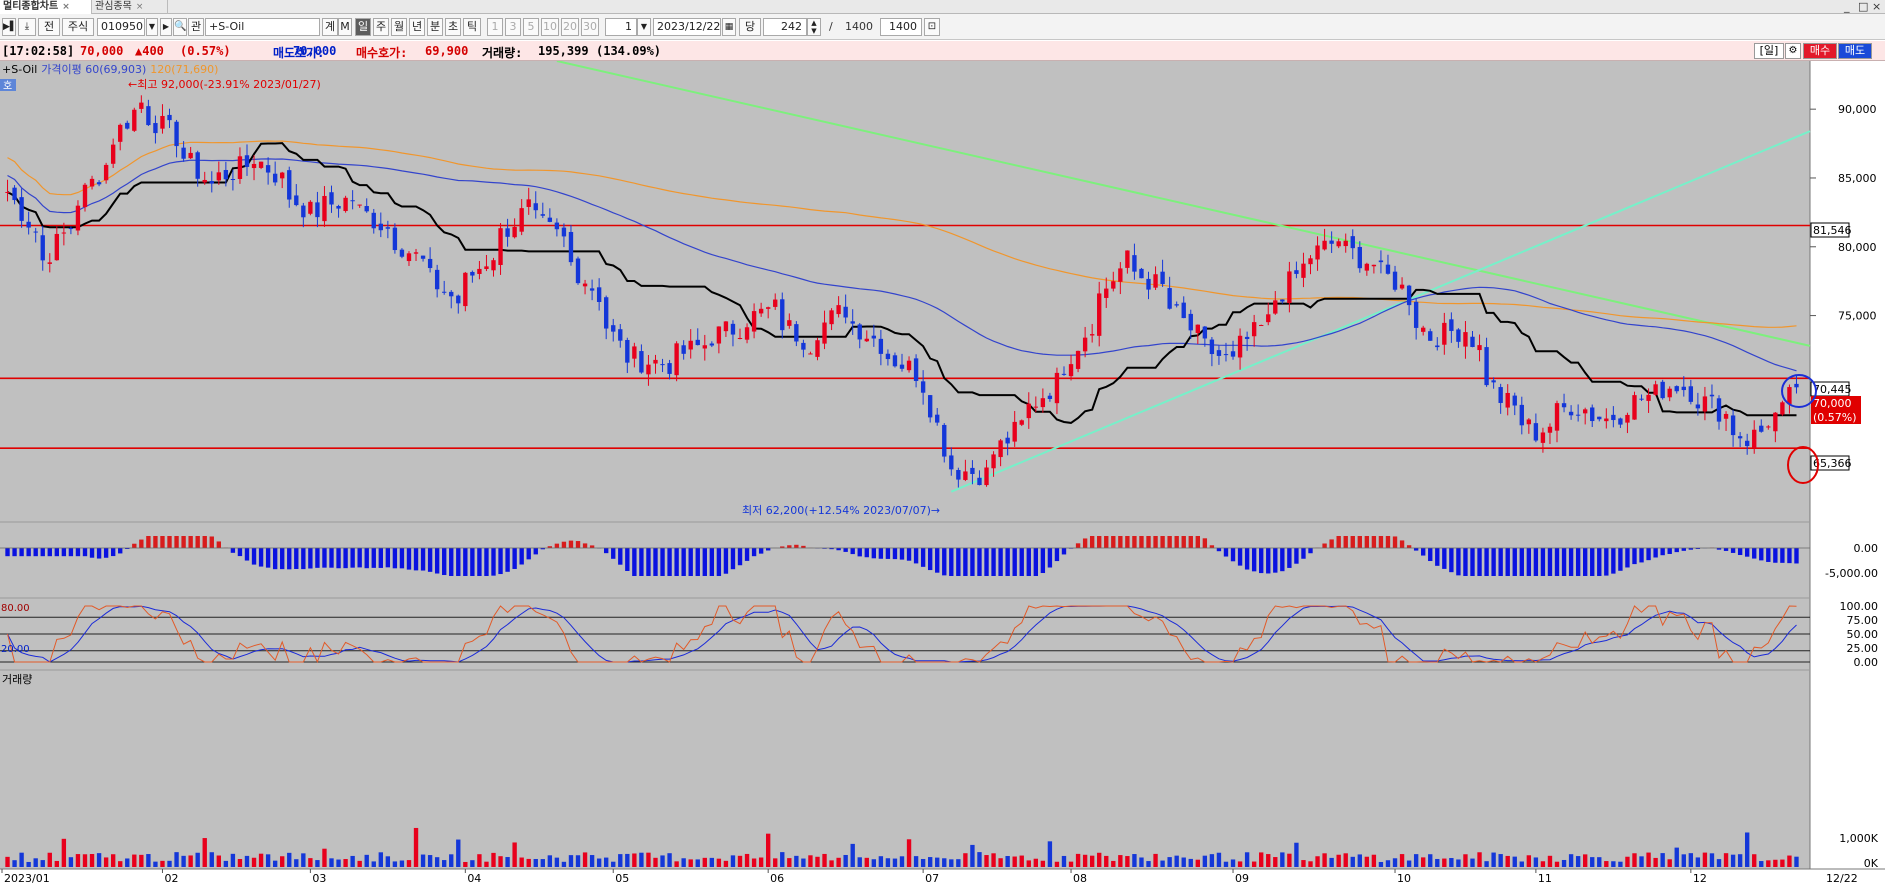  Describe the element at coordinates (196, 27) in the screenshot. I see `watch-button: 관` at that location.